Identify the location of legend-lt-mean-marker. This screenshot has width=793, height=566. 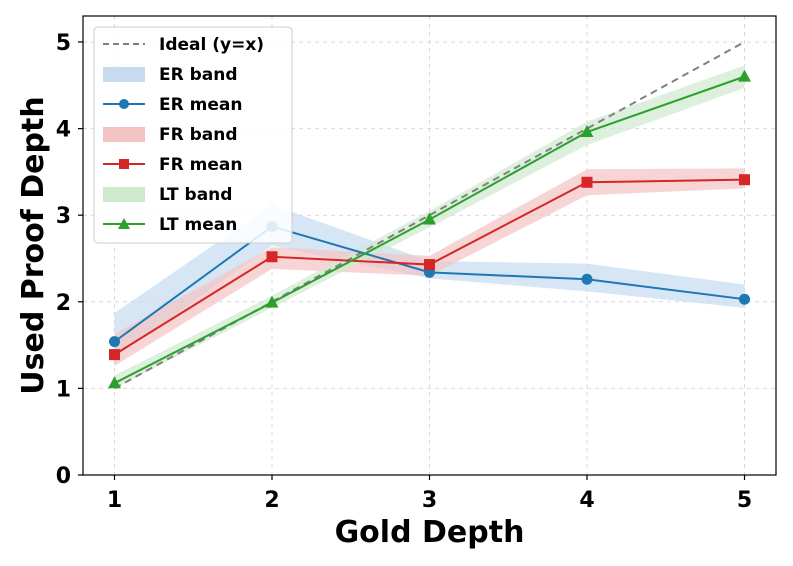
(124, 223).